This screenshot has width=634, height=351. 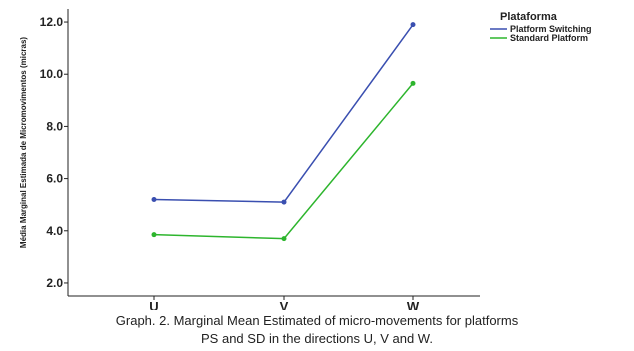 What do you see at coordinates (52, 74) in the screenshot?
I see `y-tick-label: 10.0` at bounding box center [52, 74].